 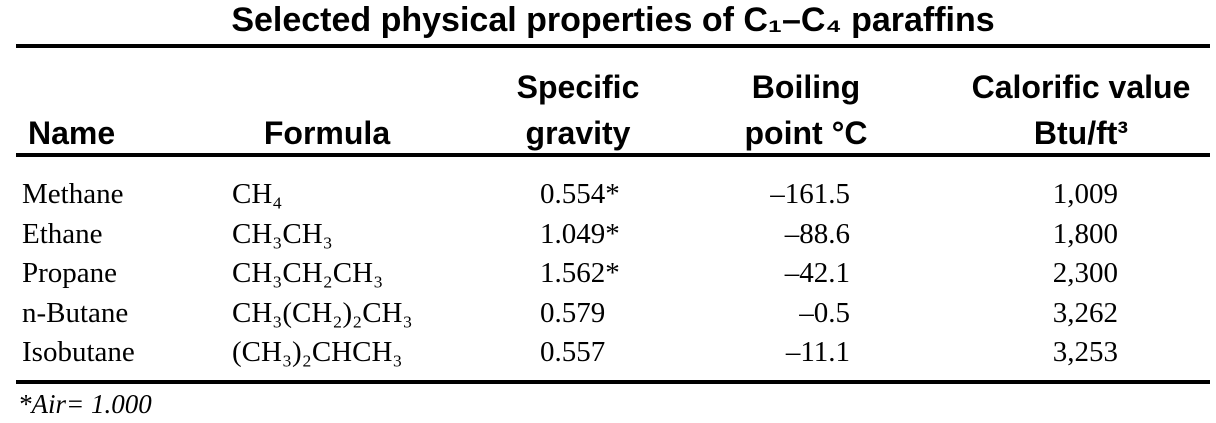 What do you see at coordinates (72, 133) in the screenshot?
I see `column-header-name: Name` at bounding box center [72, 133].